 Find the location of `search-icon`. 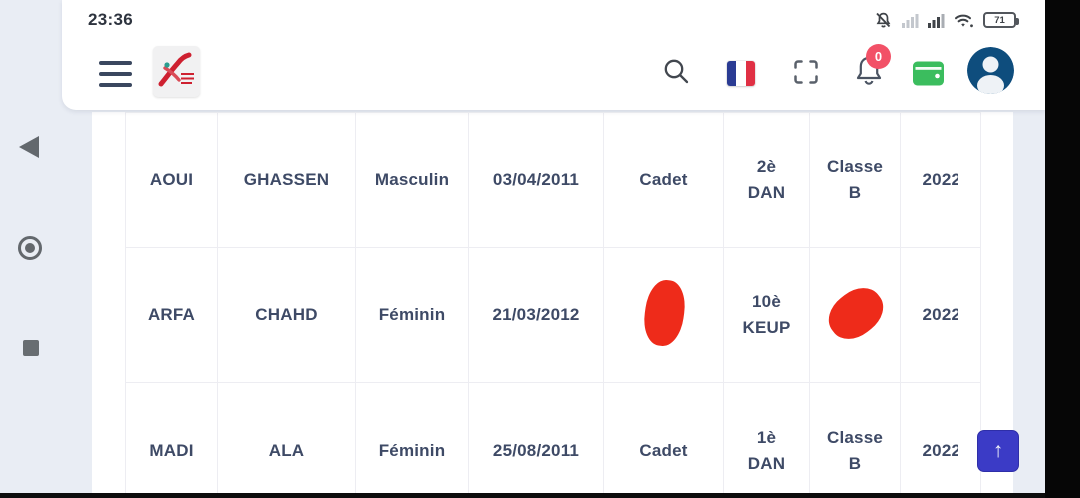

search-icon is located at coordinates (676, 73).